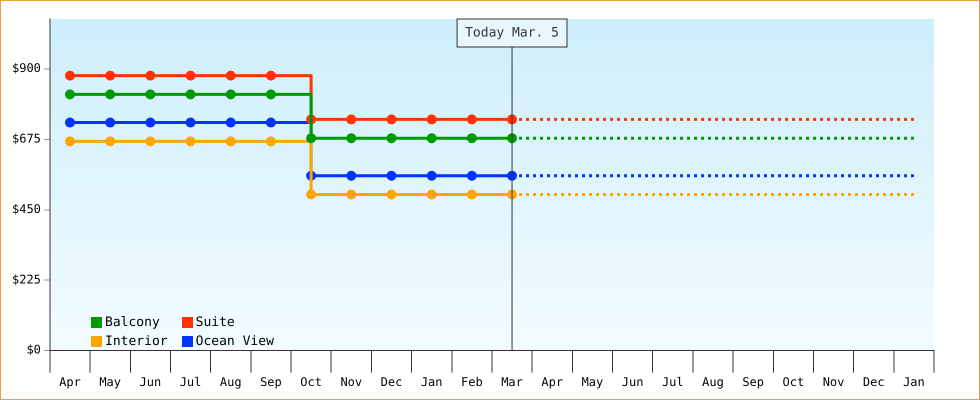 This screenshot has width=980, height=400. I want to click on x-tick-label: Feb, so click(472, 381).